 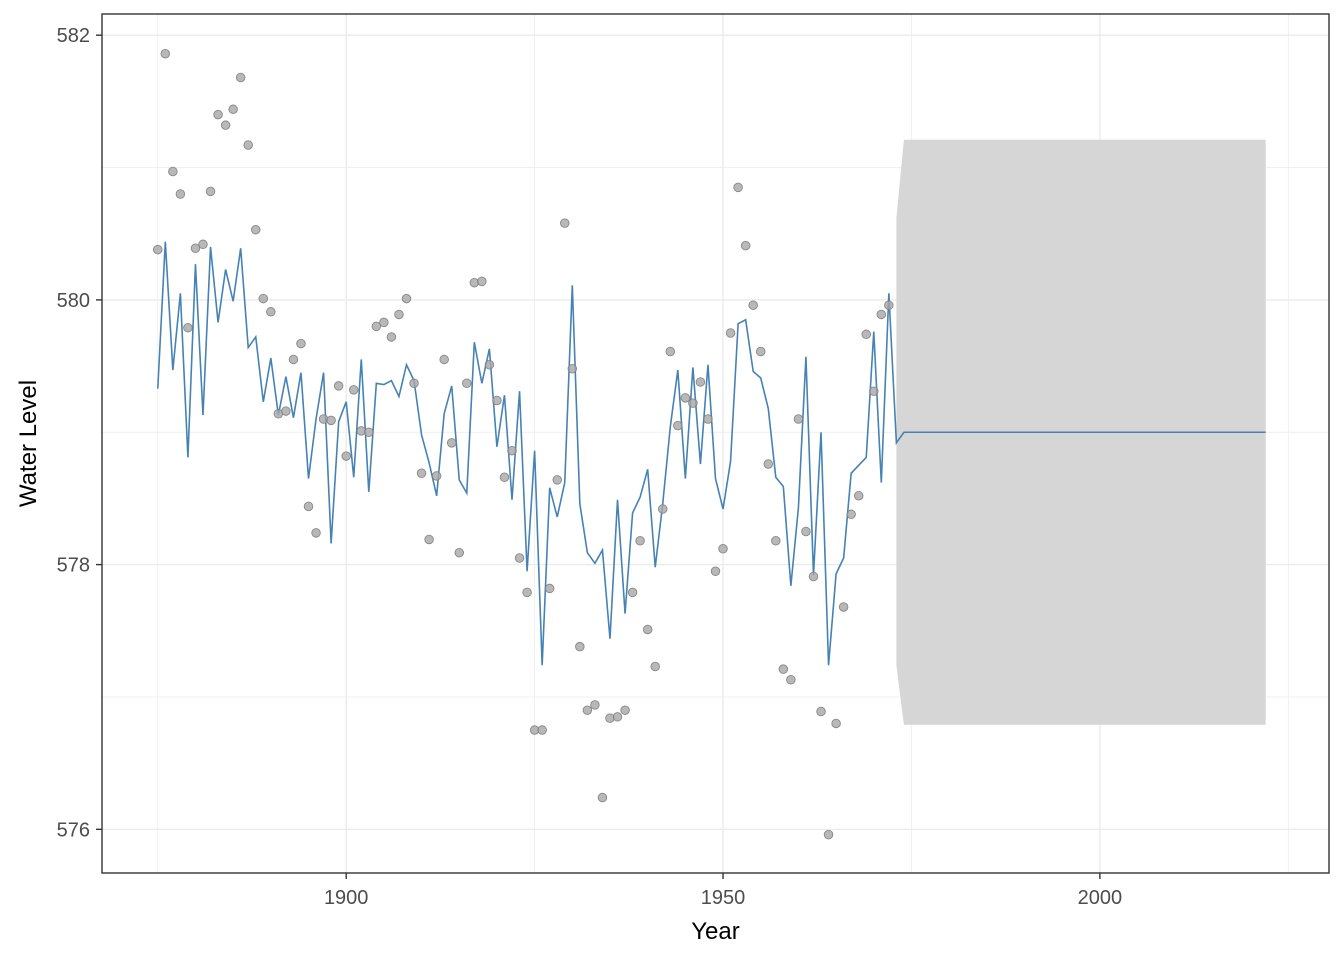 What do you see at coordinates (73, 566) in the screenshot?
I see `y-tick-label: 578` at bounding box center [73, 566].